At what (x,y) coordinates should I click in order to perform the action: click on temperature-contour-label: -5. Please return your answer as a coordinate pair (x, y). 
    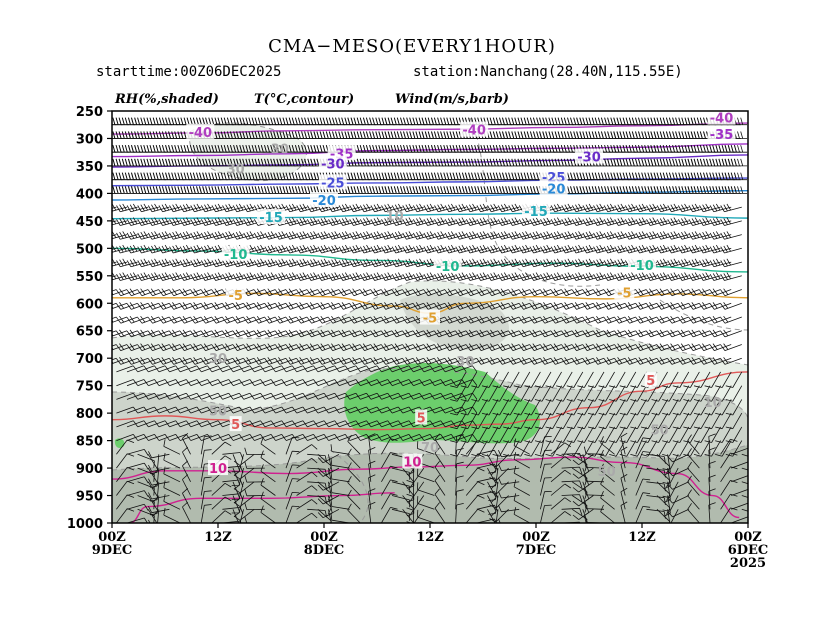
    Looking at the image, I should click on (624, 293).